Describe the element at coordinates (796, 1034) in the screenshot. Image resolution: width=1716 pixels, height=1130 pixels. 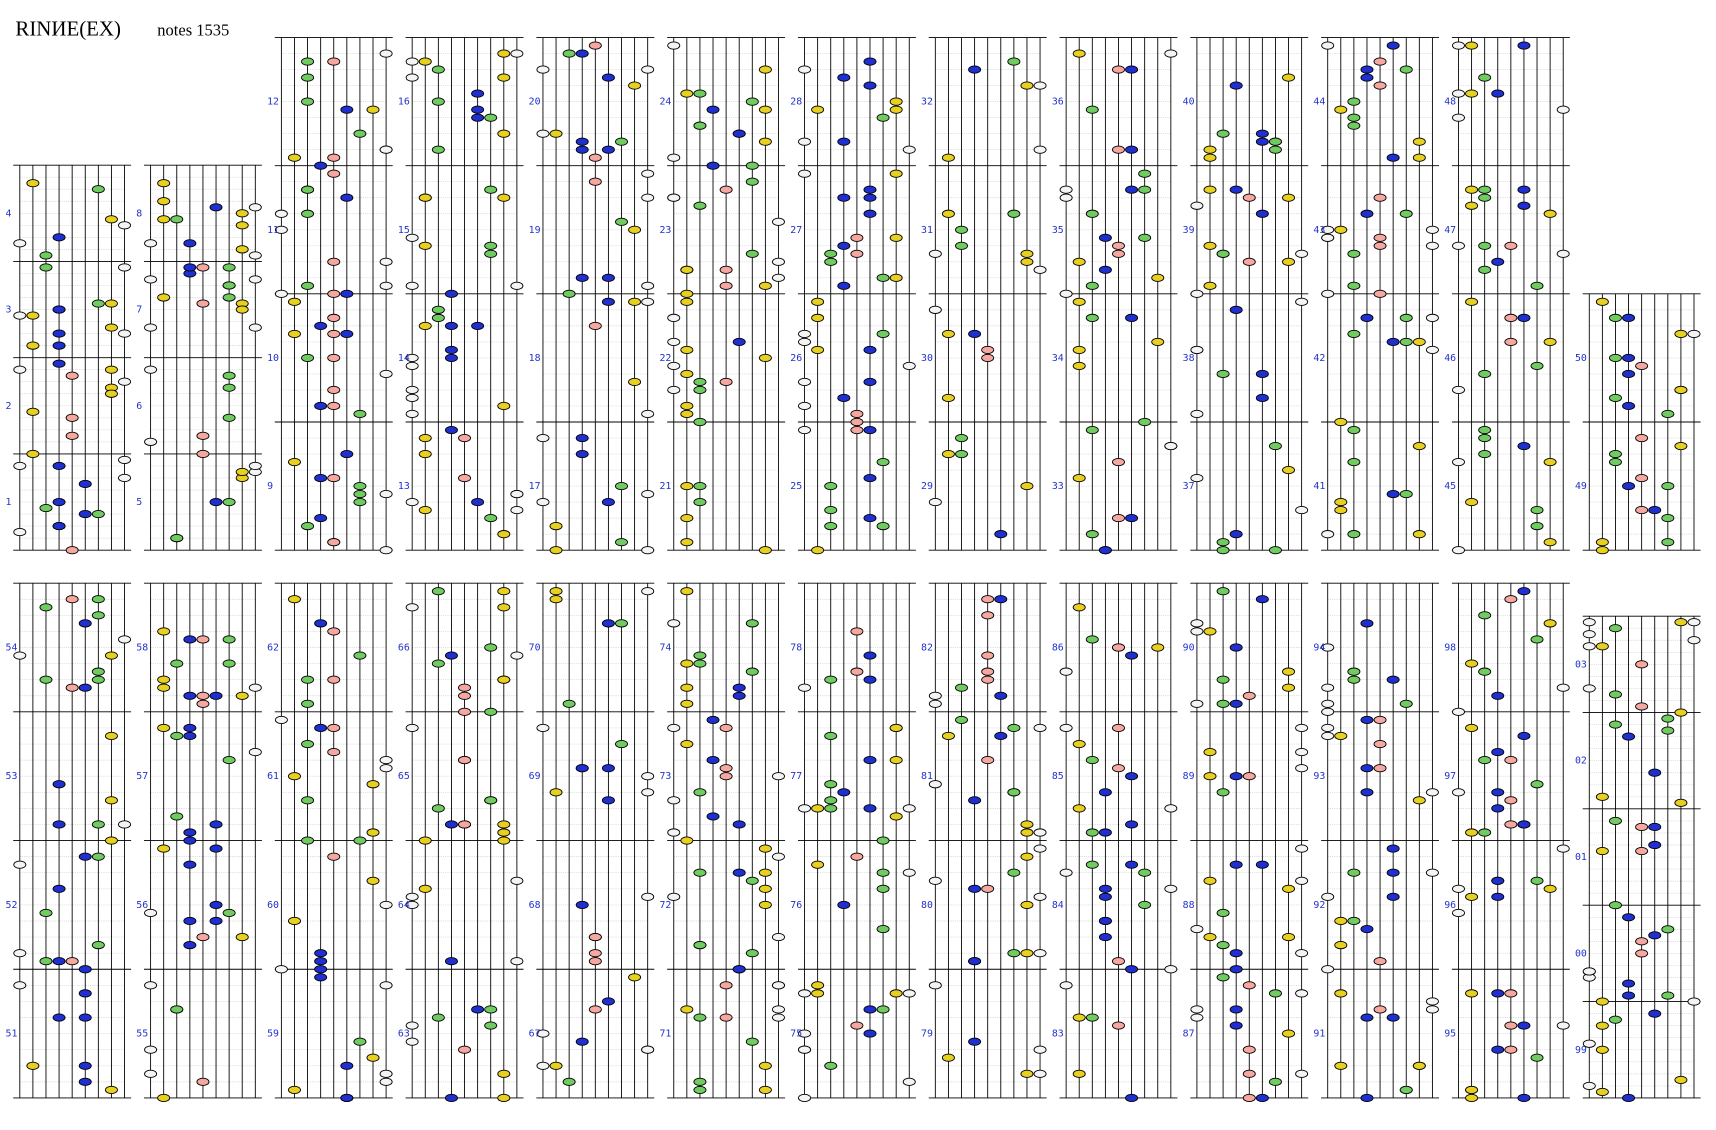
I see `measure-number: 75` at that location.